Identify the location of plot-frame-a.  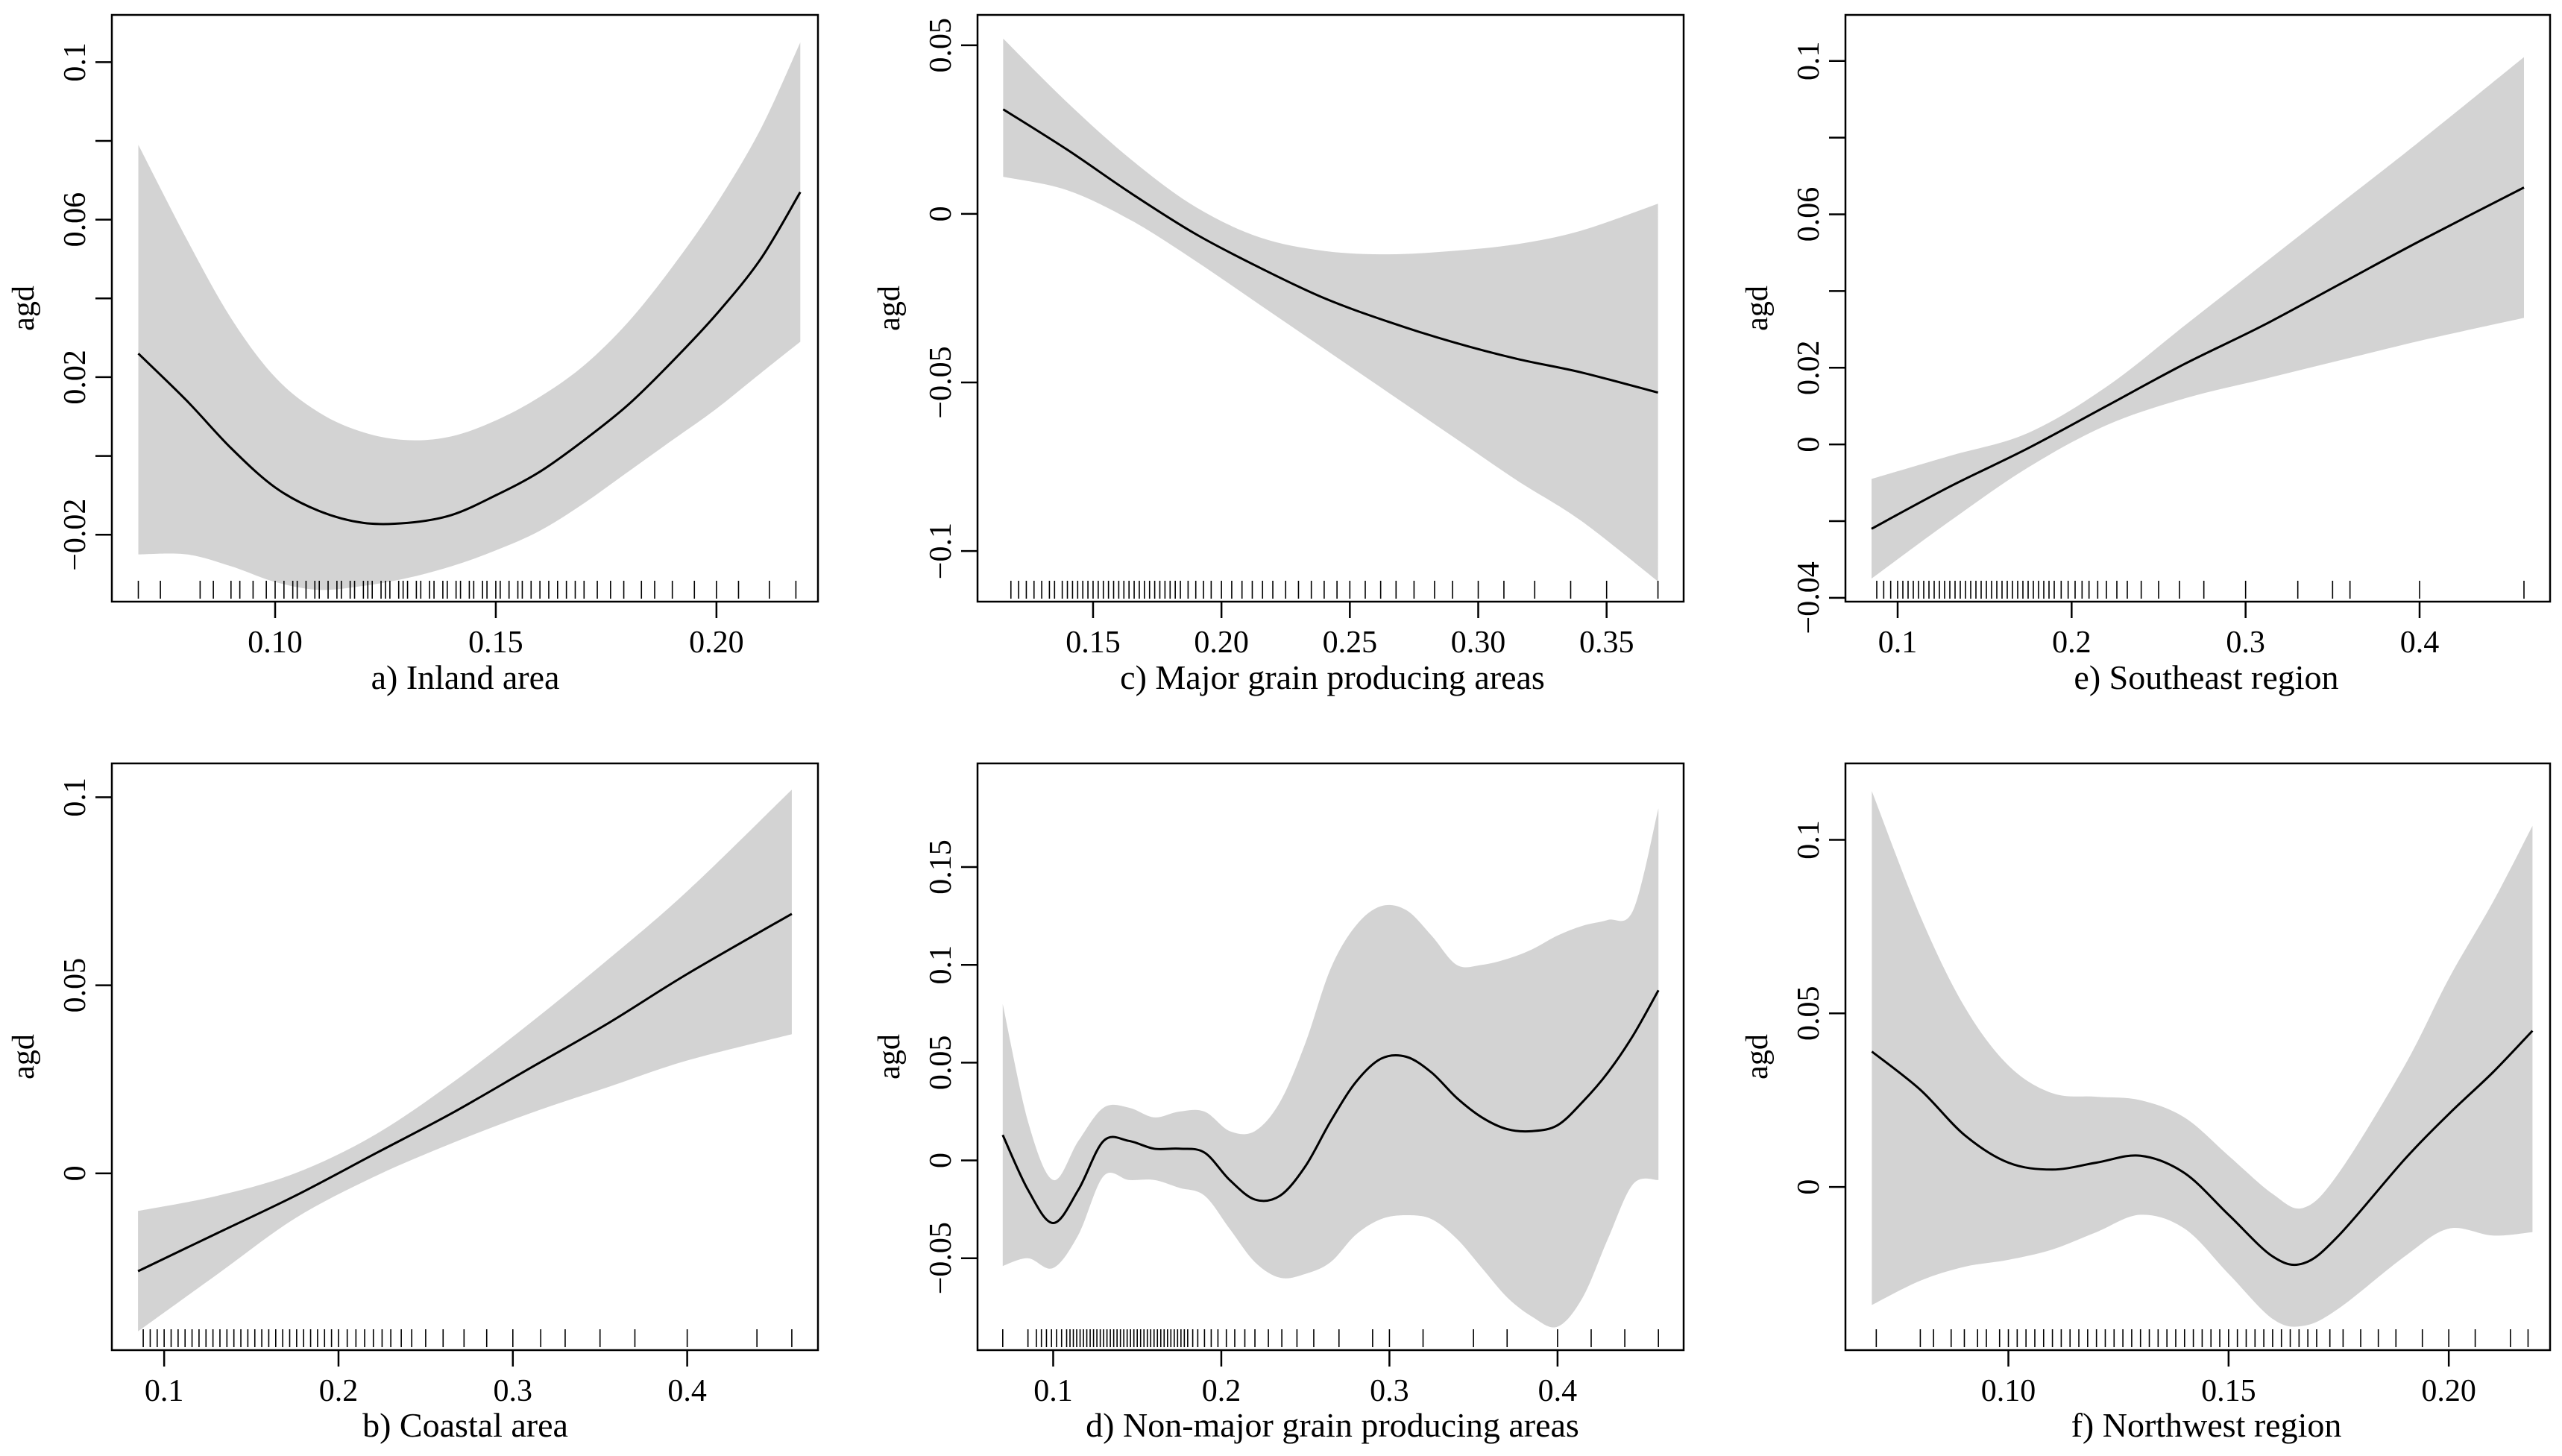
(464, 308).